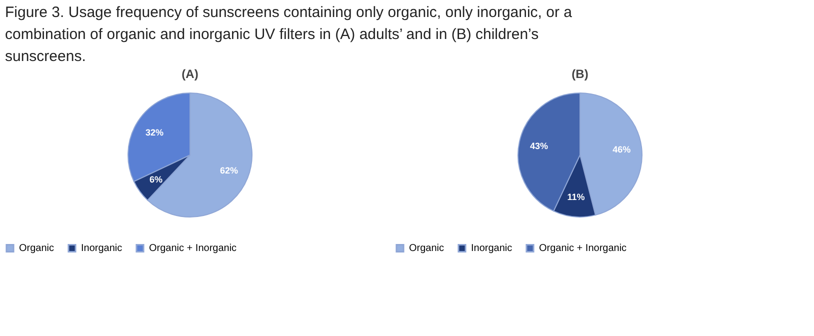 The height and width of the screenshot is (336, 814). I want to click on data-label: 62%, so click(229, 170).